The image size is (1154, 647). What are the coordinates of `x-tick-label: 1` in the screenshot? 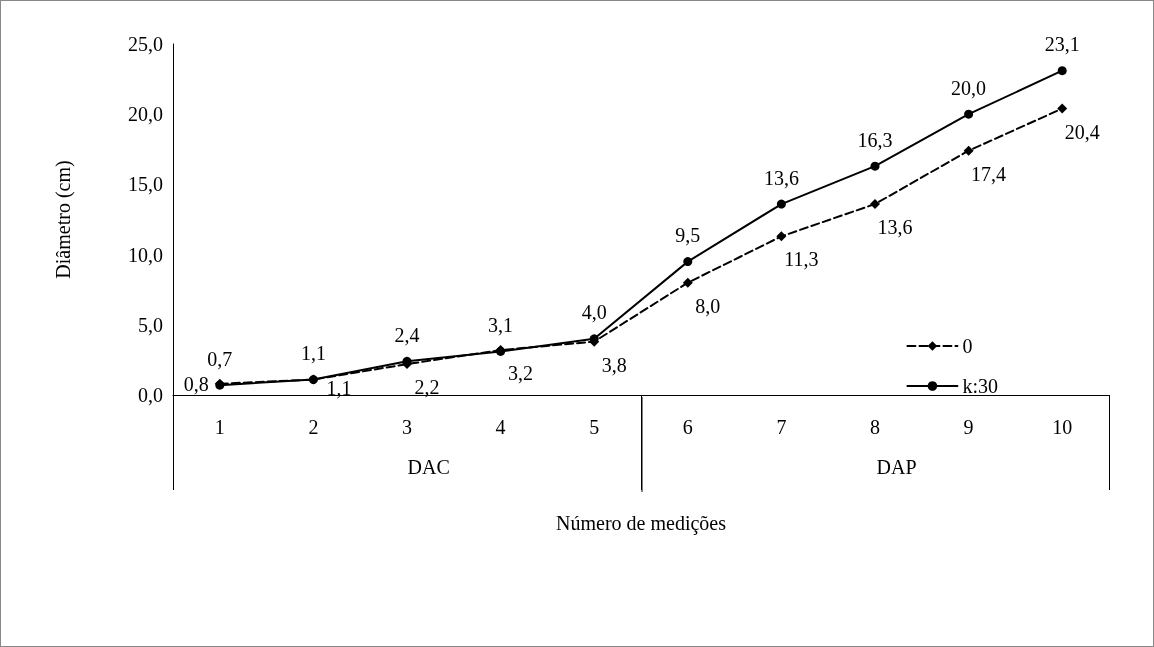 It's located at (219, 427).